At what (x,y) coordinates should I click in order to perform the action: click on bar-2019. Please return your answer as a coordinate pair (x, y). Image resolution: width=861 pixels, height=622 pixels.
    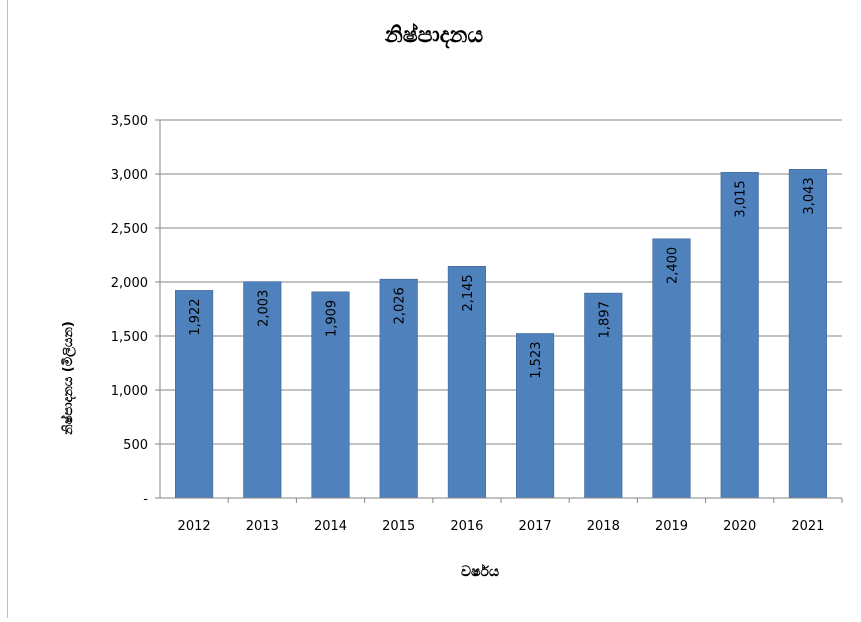
    Looking at the image, I should click on (671, 368).